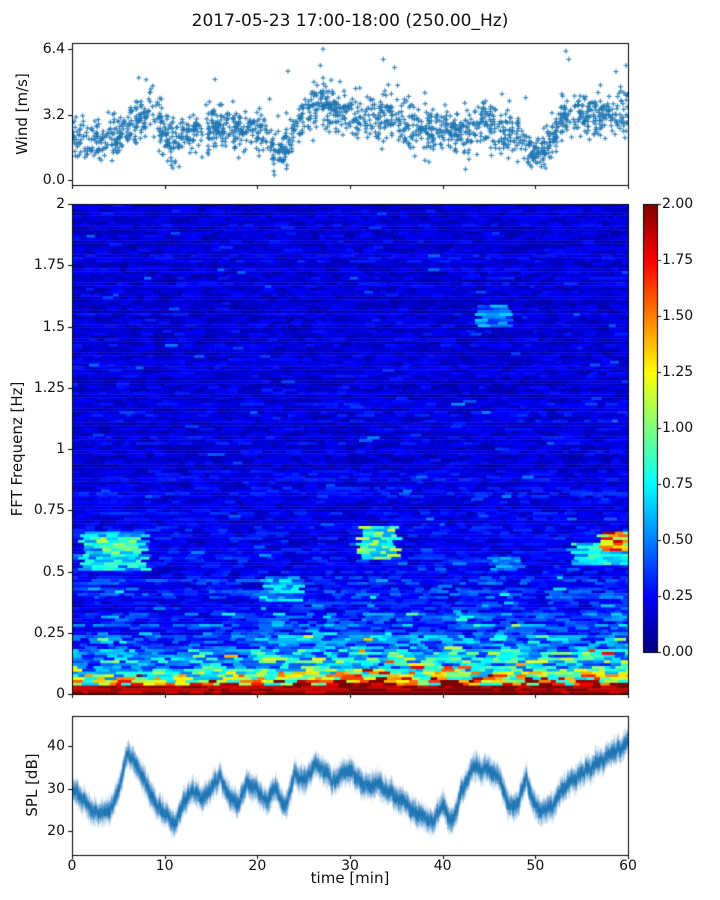 This screenshot has width=720, height=900. What do you see at coordinates (60, 204) in the screenshot?
I see `spectrogram-ytick-label: 2` at bounding box center [60, 204].